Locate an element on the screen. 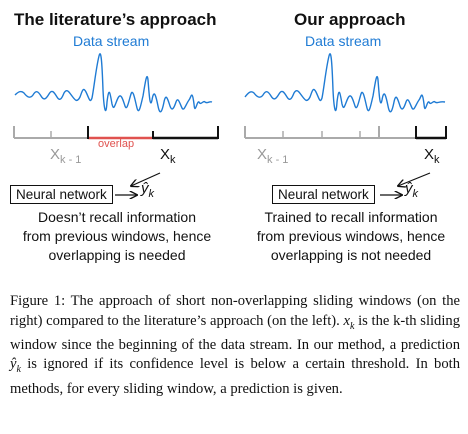 The width and height of the screenshot is (468, 434). caption-math-xk: xk is located at coordinates (349, 322).